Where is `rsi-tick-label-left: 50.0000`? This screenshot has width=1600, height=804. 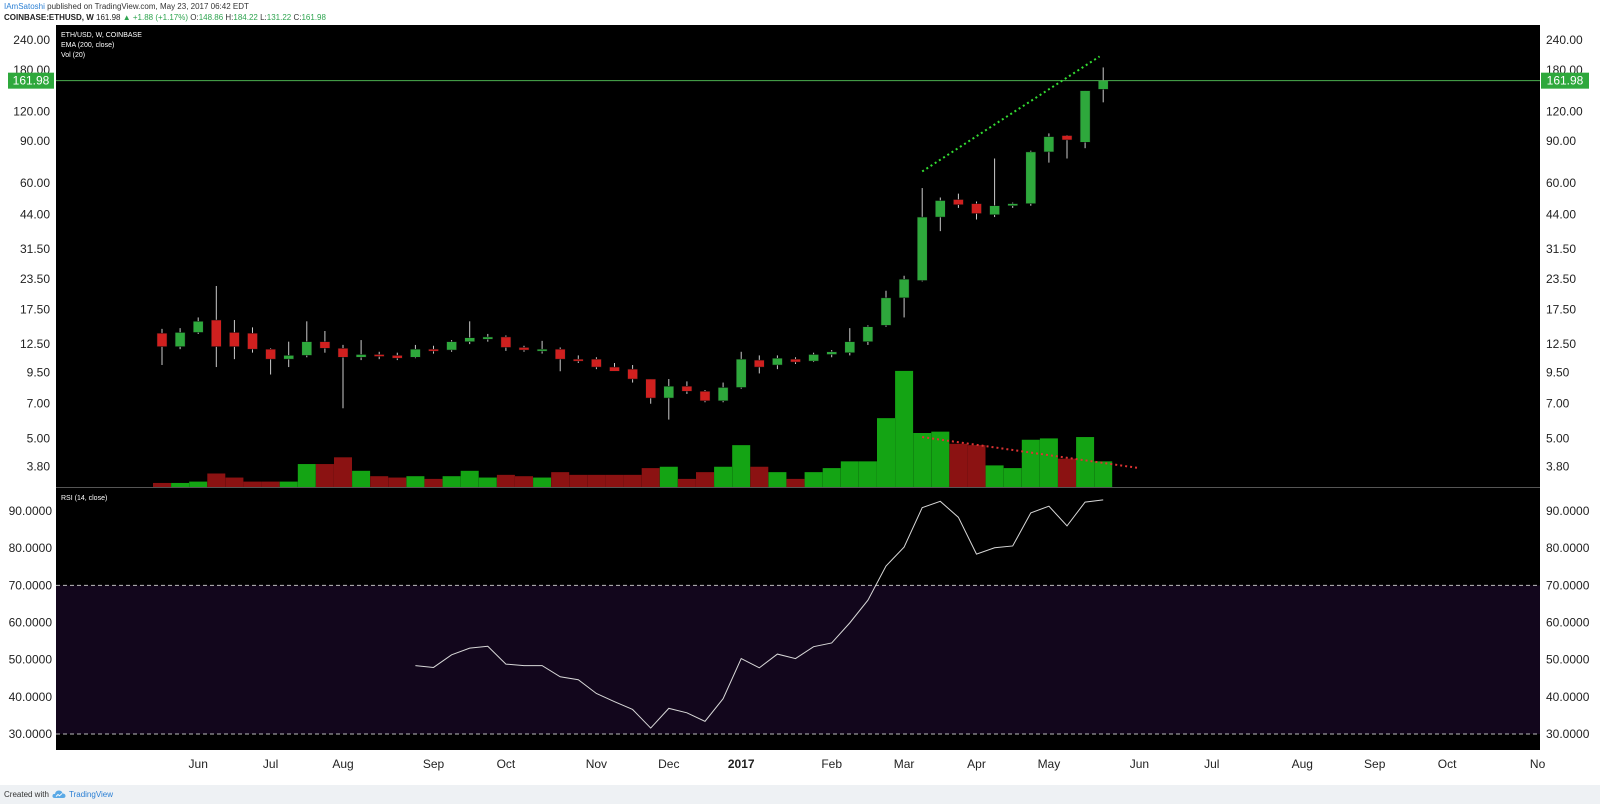
rsi-tick-label-left: 50.0000 is located at coordinates (31, 660).